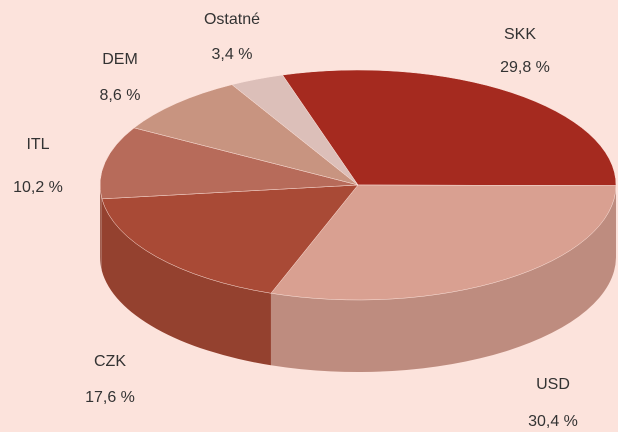 This screenshot has height=432, width=618. What do you see at coordinates (110, 361) in the screenshot?
I see `slice-label: CZK` at bounding box center [110, 361].